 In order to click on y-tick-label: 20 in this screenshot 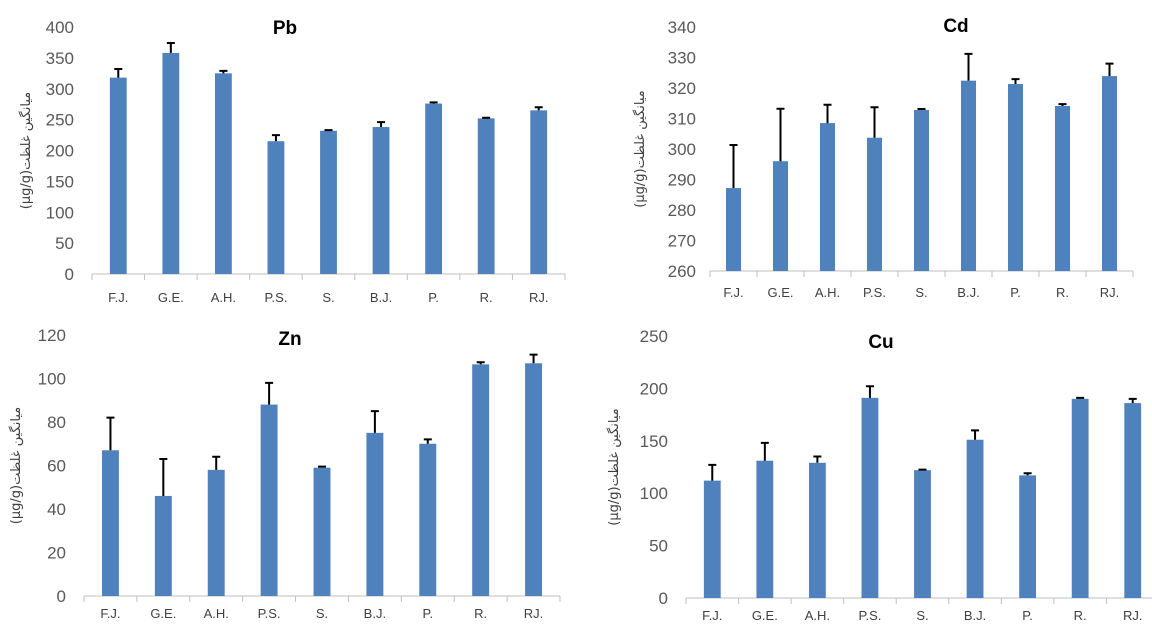, I will do `click(56, 553)`.